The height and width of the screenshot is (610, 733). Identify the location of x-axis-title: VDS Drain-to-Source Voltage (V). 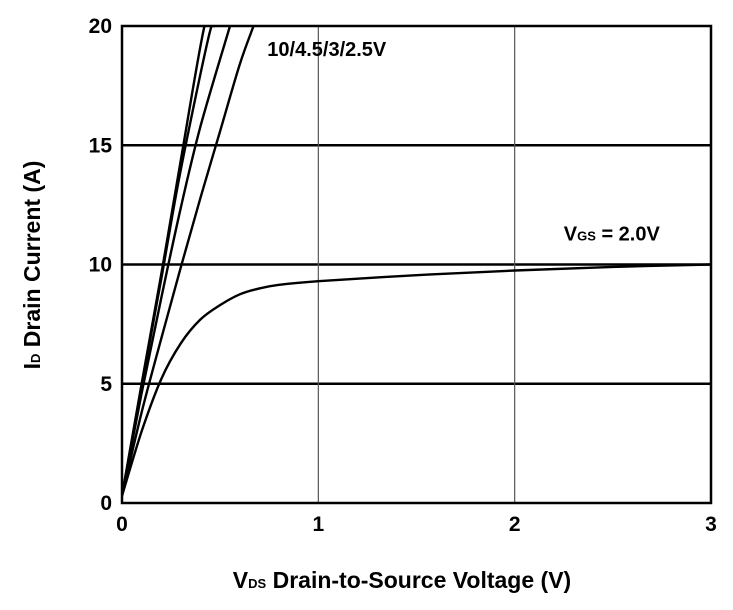
(402, 580).